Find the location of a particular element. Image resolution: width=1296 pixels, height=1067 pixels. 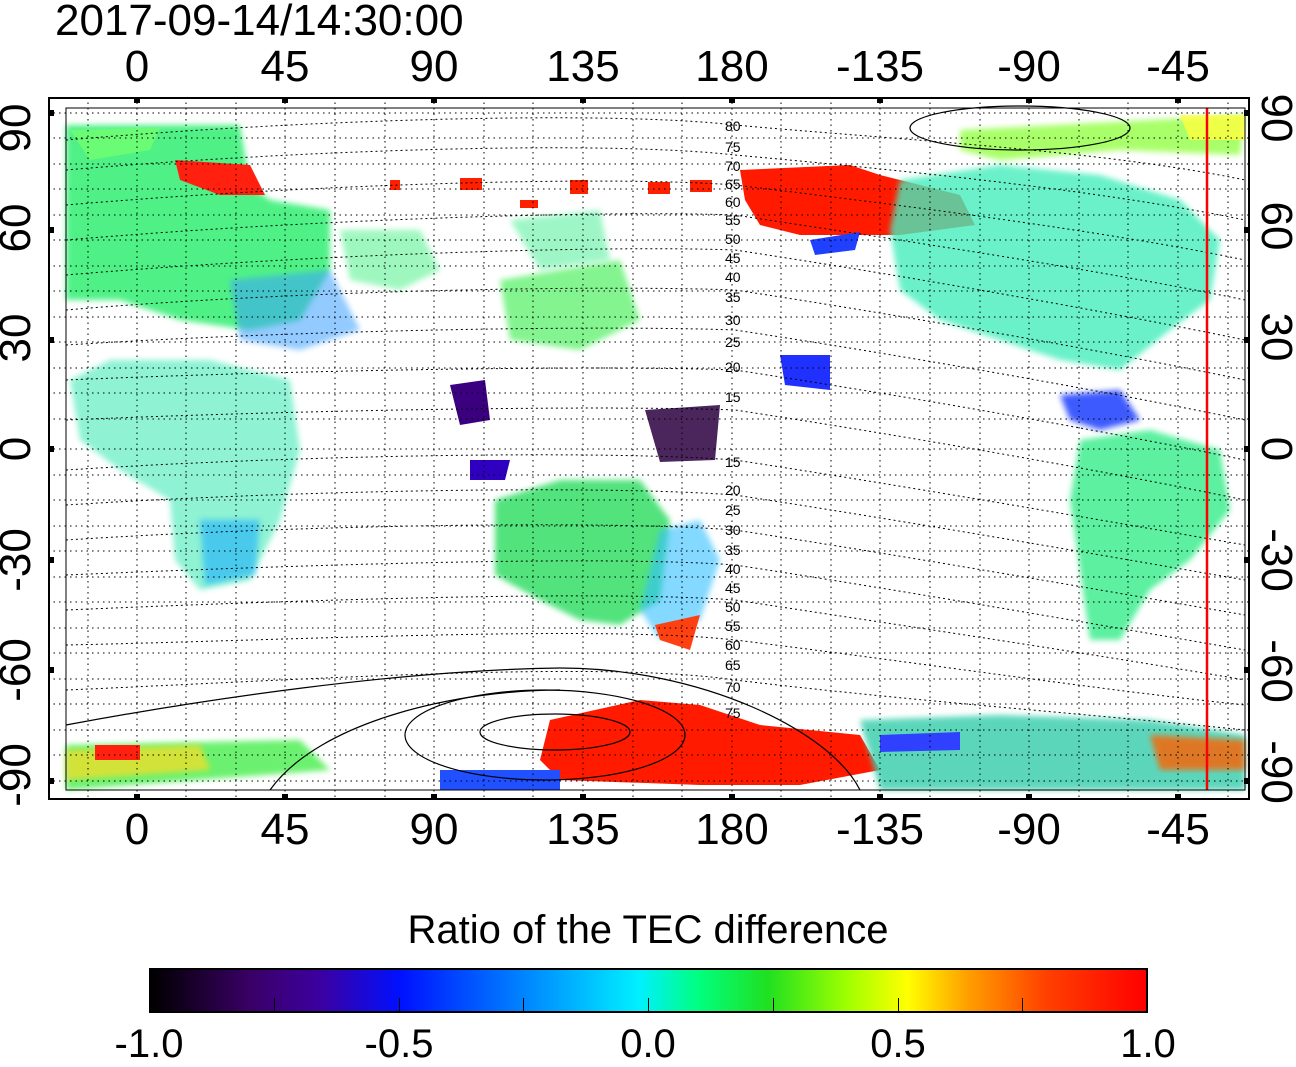

right-lat-label-60: 60 is located at coordinates (1274, 226).